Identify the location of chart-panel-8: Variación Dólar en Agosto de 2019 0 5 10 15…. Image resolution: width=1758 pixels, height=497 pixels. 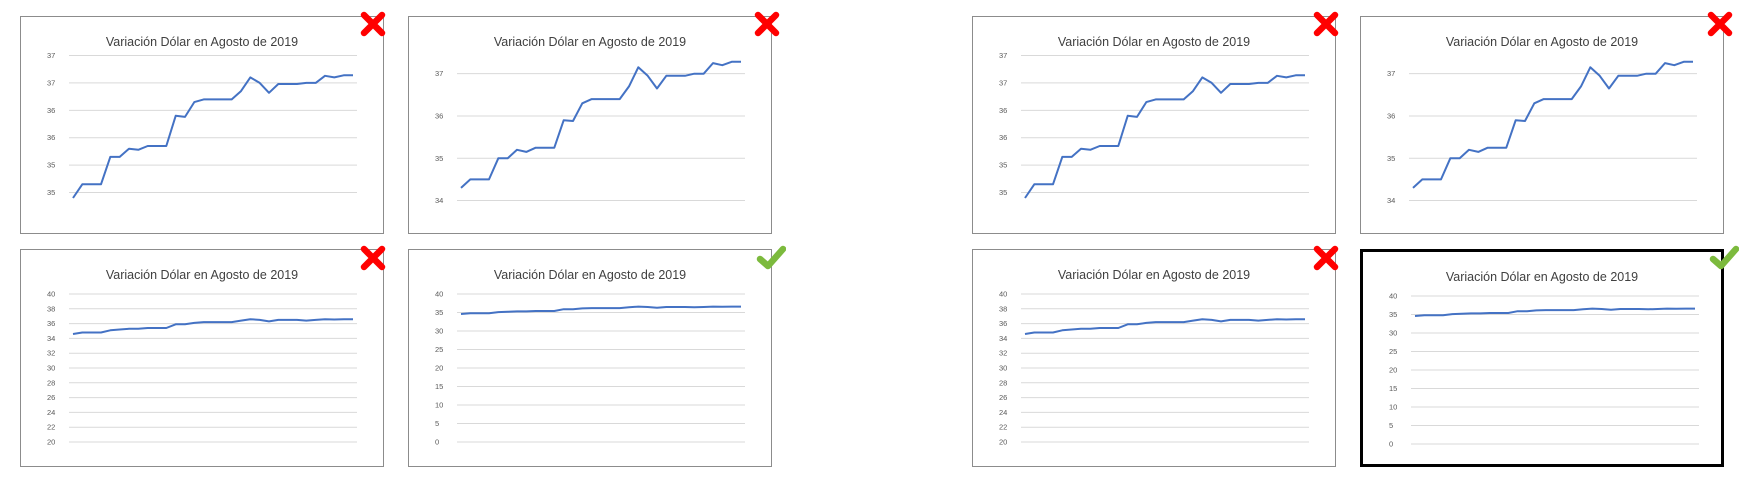
(1542, 358).